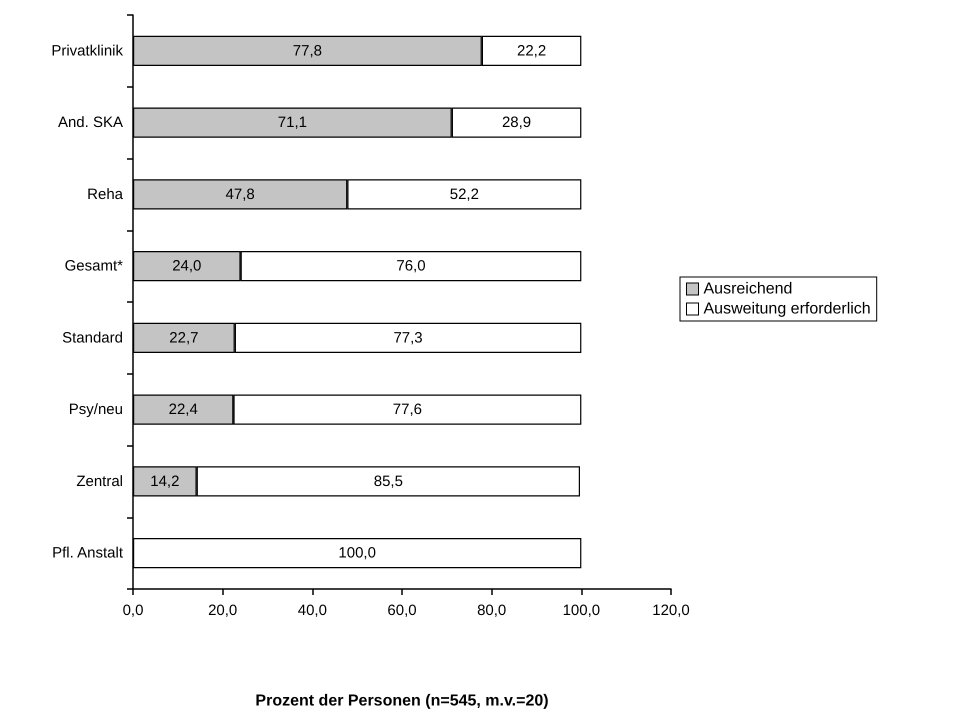 This screenshot has width=963, height=714. What do you see at coordinates (411, 266) in the screenshot?
I see `data-label: 76,0` at bounding box center [411, 266].